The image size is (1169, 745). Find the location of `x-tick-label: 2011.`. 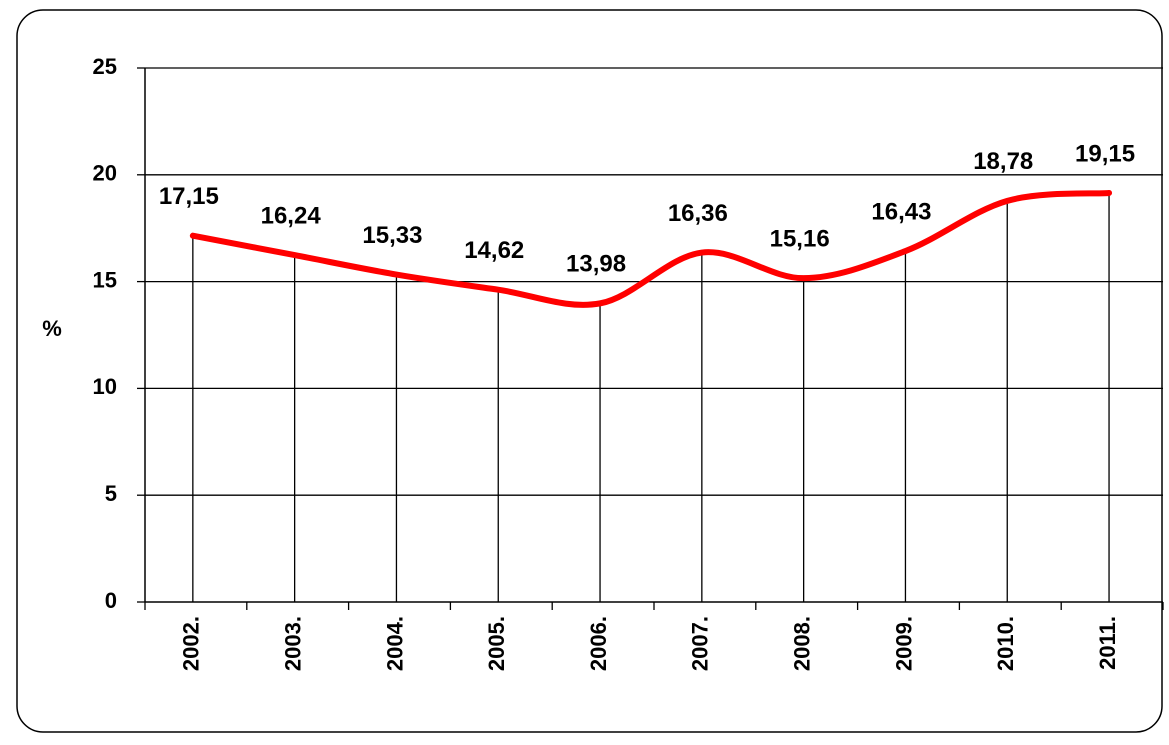

x-tick-label: 2011. is located at coordinates (1107, 643).